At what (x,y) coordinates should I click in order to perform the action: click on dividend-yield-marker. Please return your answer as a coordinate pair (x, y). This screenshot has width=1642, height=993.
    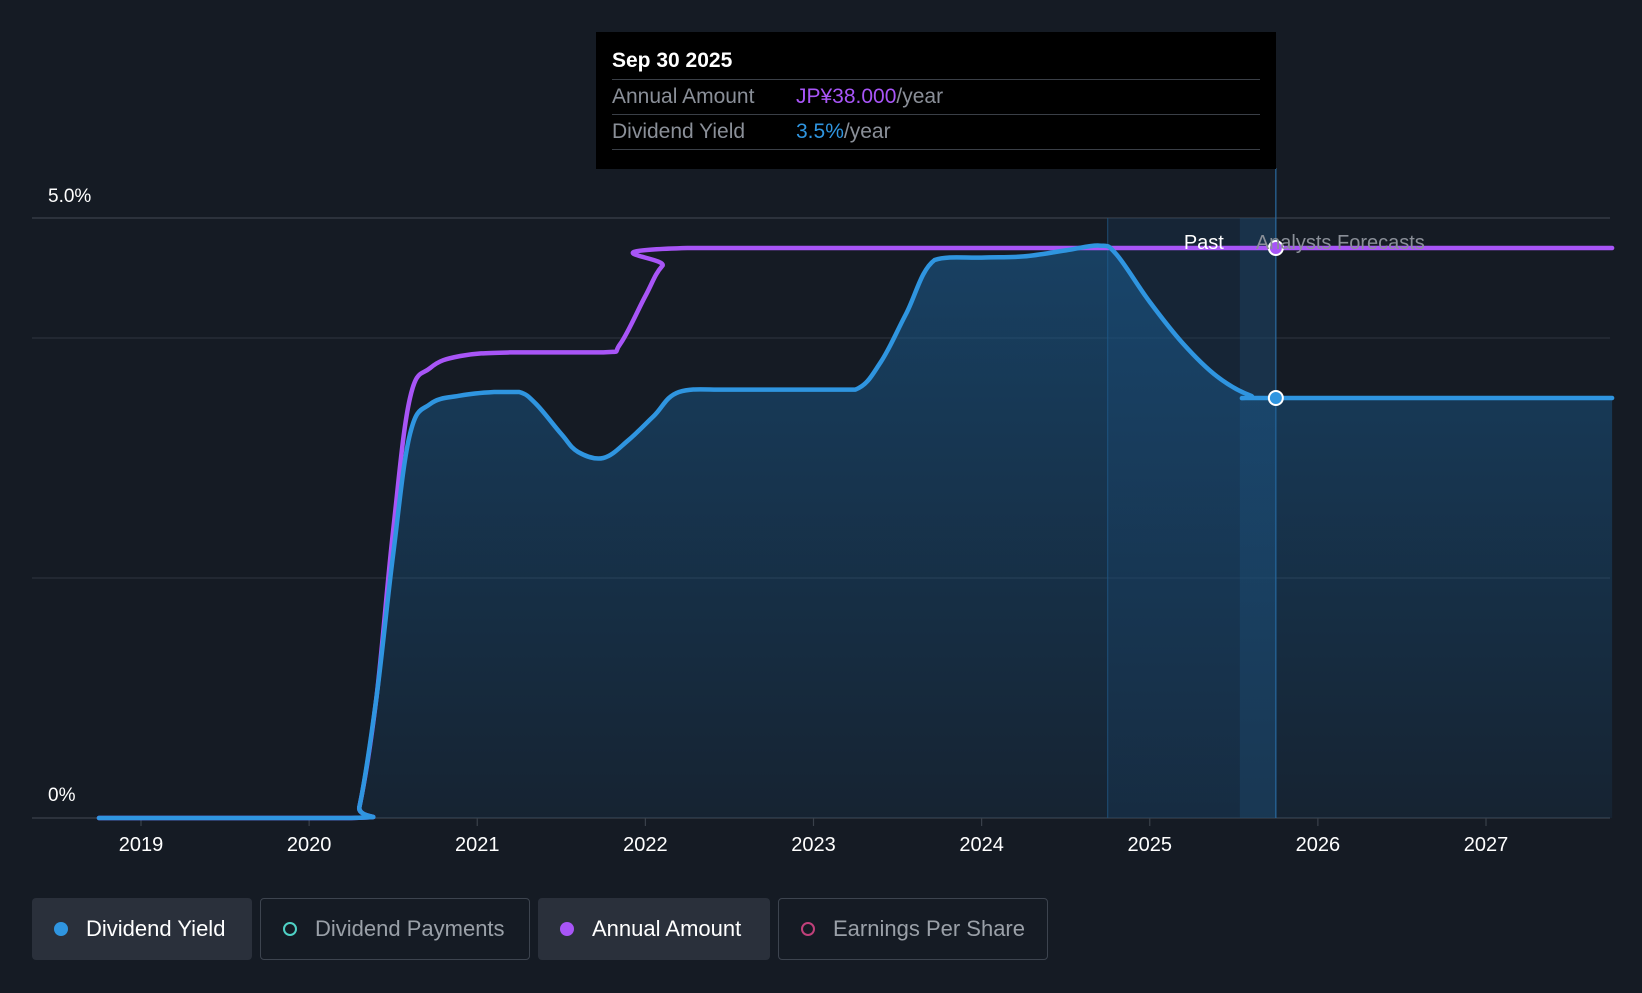
    Looking at the image, I should click on (1275, 398).